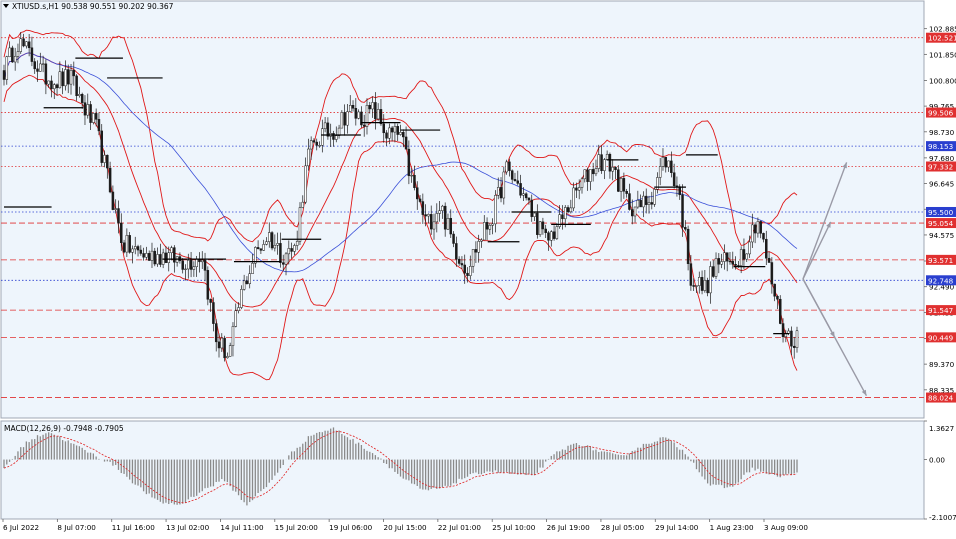  What do you see at coordinates (400, 466) in the screenshot?
I see `macd-histogram` at bounding box center [400, 466].